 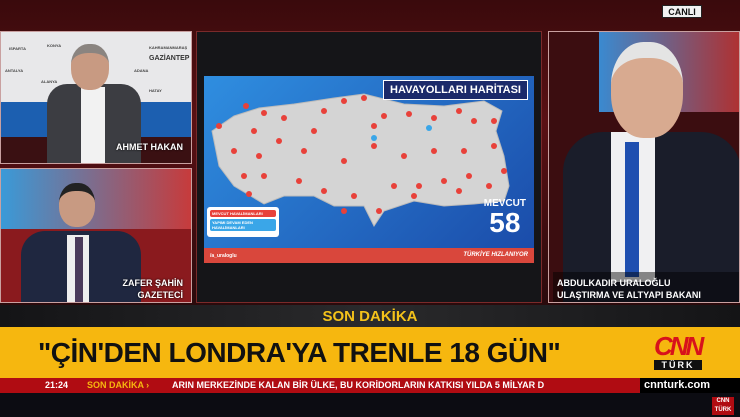 I want to click on land, so click(x=360, y=160).